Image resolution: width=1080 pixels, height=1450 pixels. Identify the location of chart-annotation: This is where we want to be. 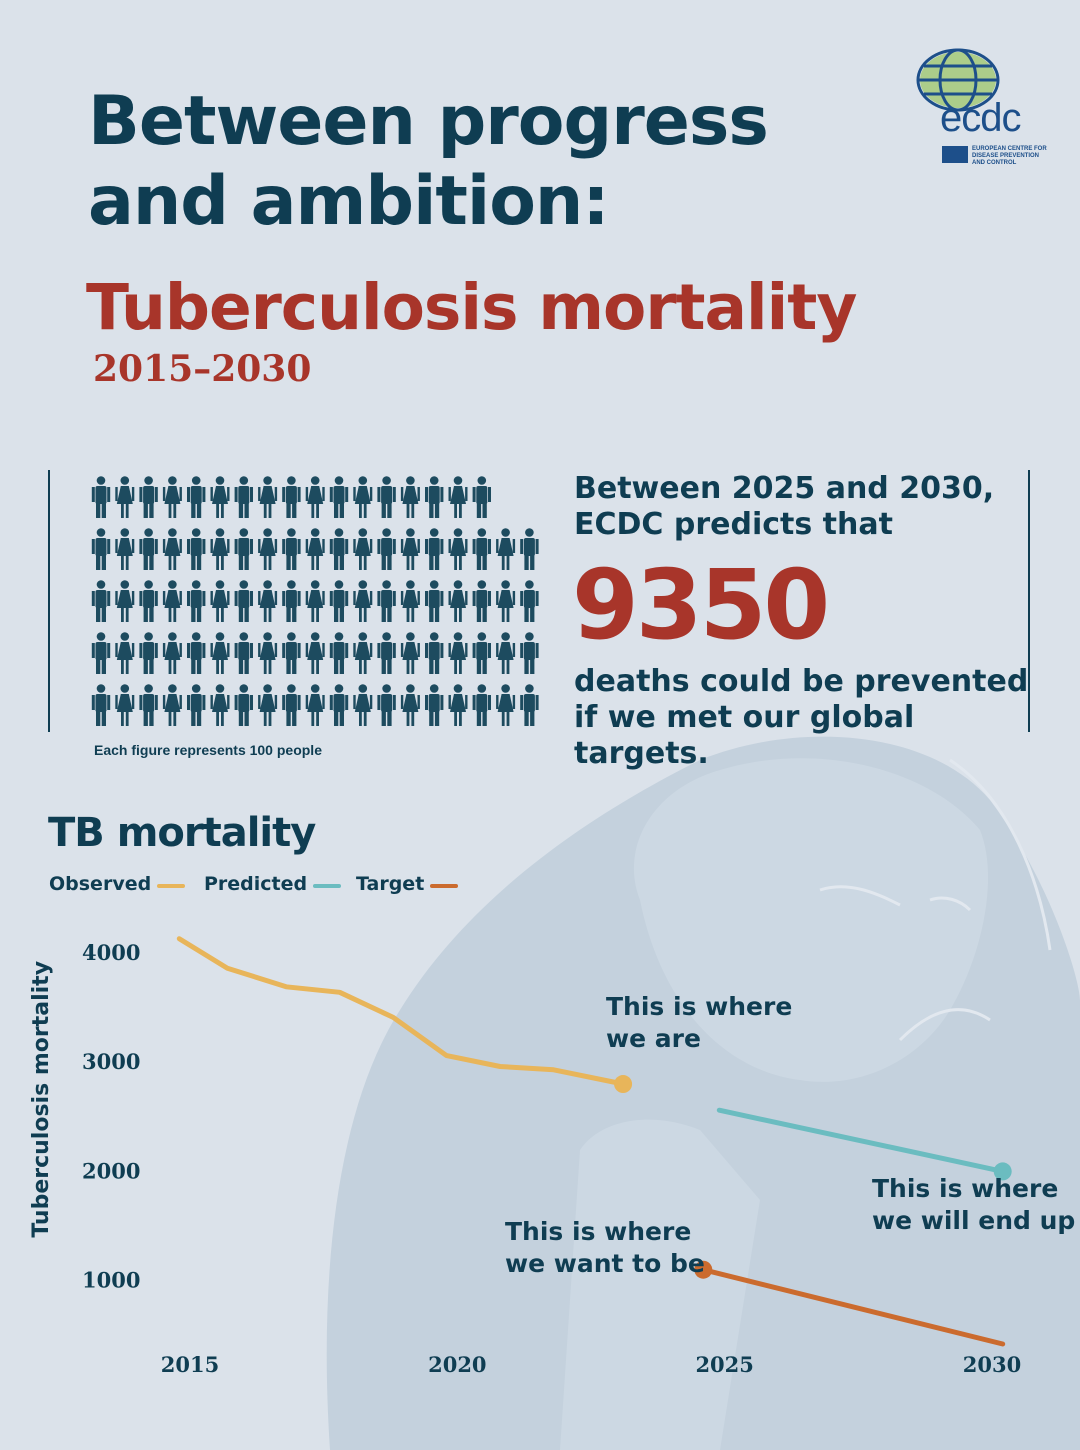
(605, 1247).